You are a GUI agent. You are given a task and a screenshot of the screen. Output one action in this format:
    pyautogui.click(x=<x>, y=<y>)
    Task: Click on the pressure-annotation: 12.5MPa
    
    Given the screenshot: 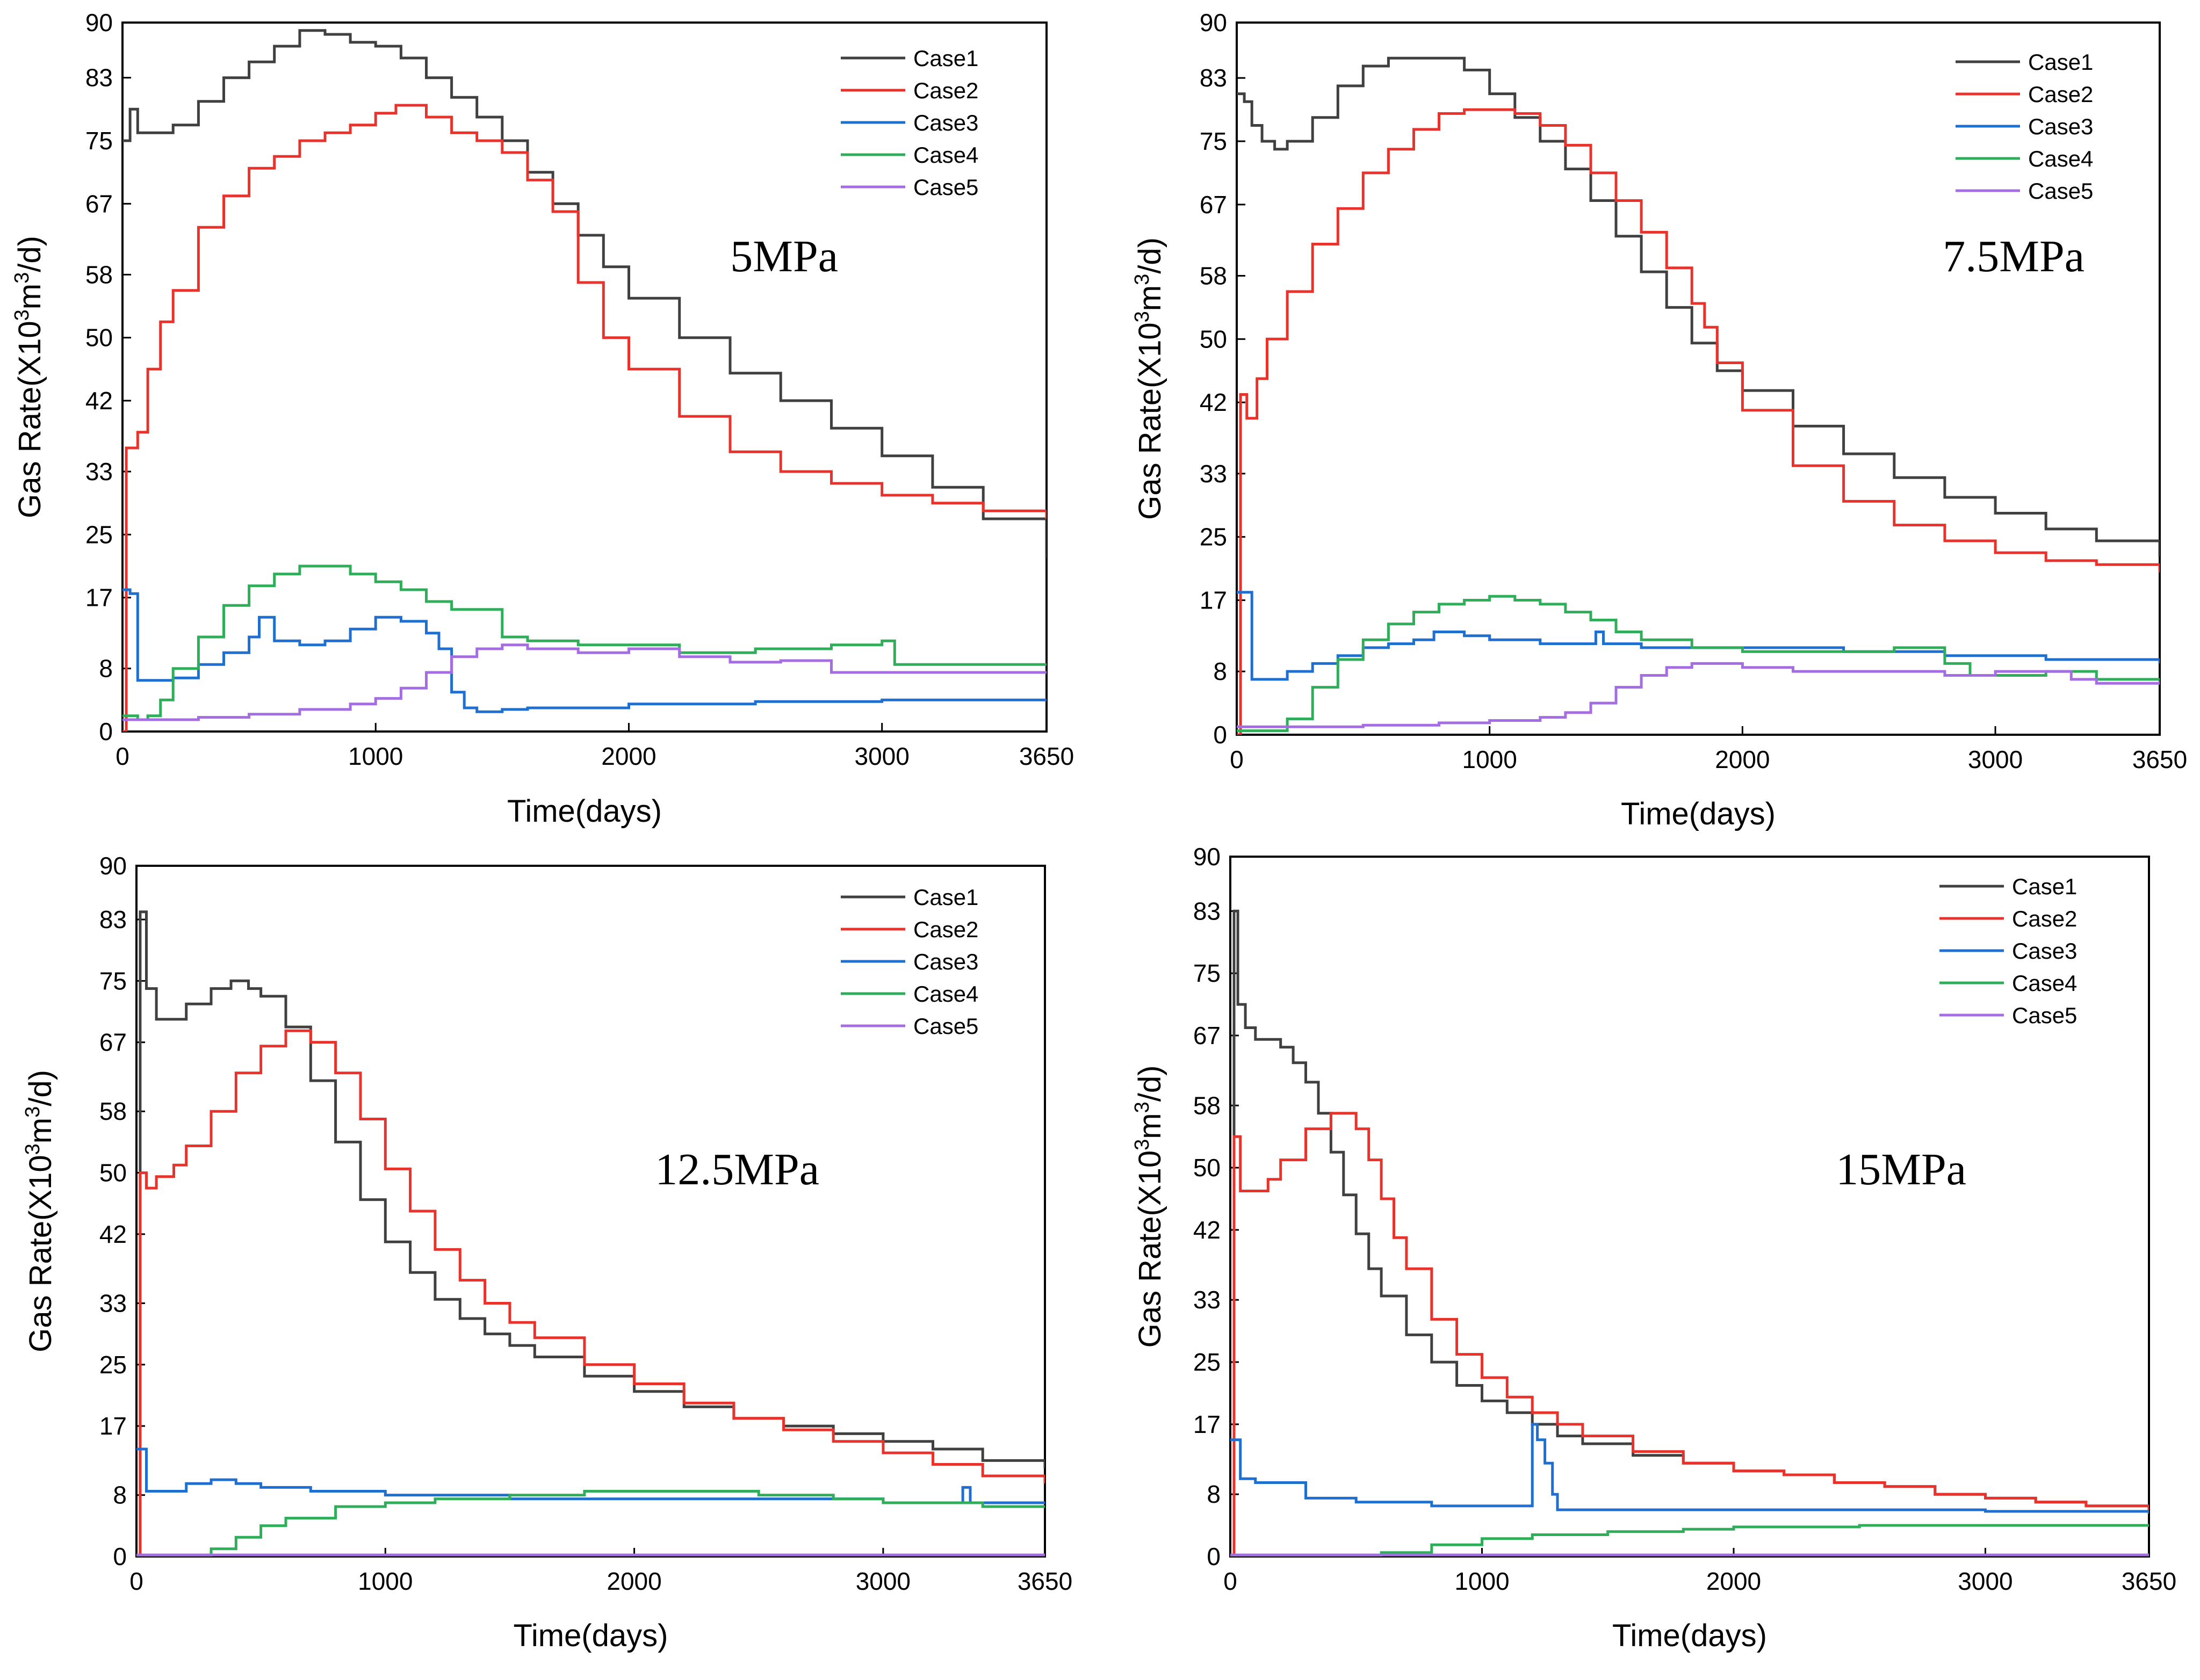 What is the action you would take?
    pyautogui.click(x=737, y=1169)
    